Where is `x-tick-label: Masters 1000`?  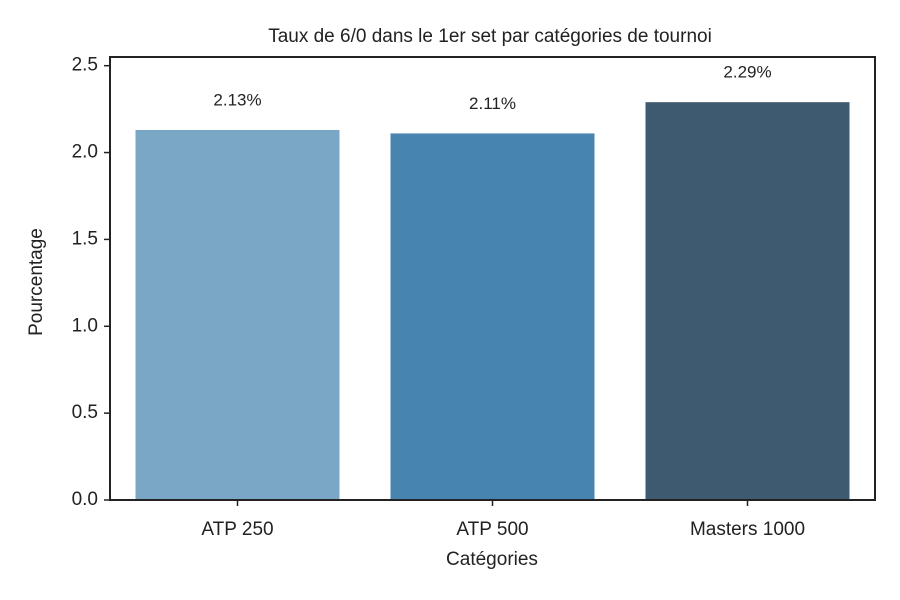
x-tick-label: Masters 1000 is located at coordinates (747, 529).